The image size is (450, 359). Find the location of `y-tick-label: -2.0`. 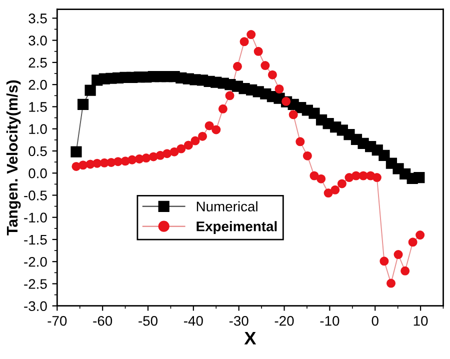

y-tick-label: -2.0 is located at coordinates (35, 261).